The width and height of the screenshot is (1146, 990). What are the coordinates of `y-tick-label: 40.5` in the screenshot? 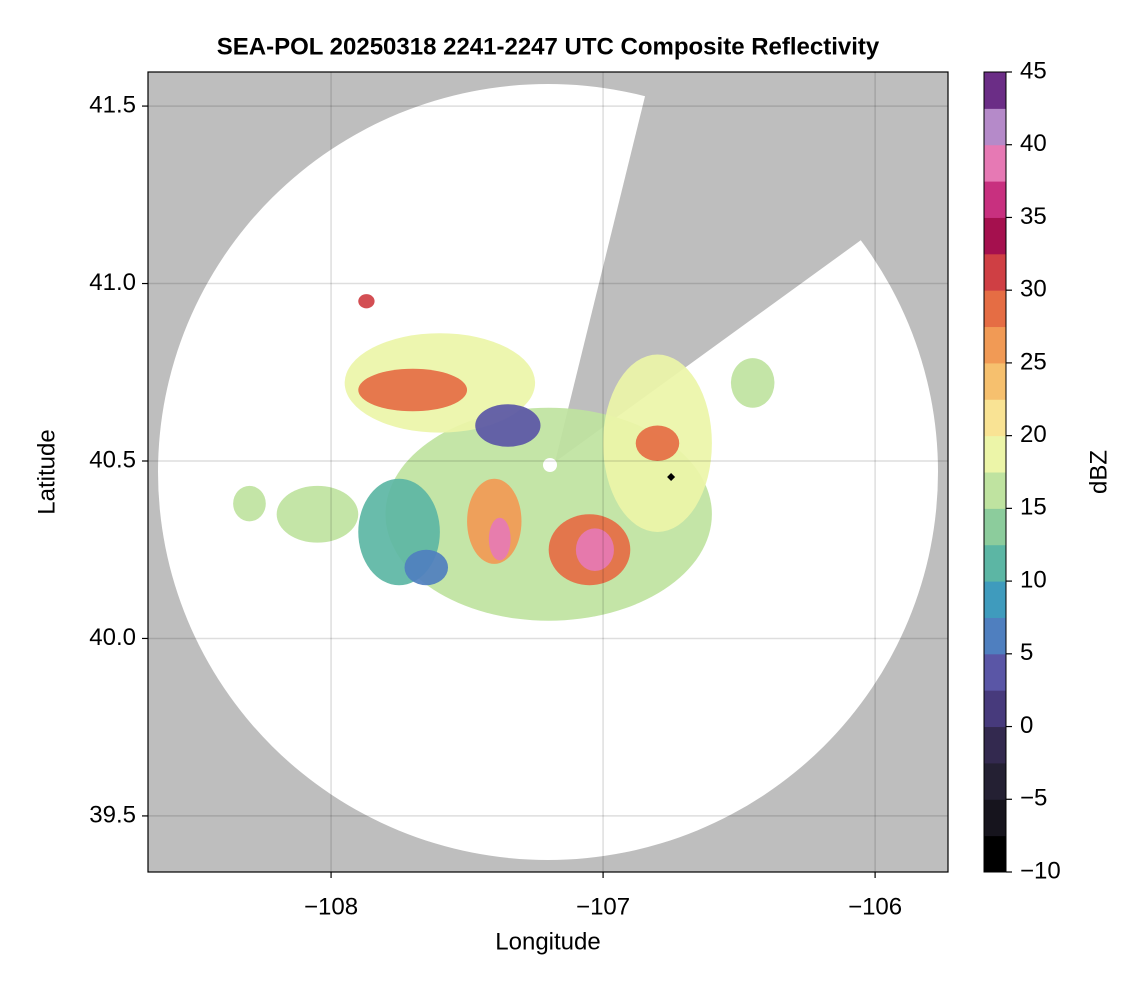 It's located at (112, 459).